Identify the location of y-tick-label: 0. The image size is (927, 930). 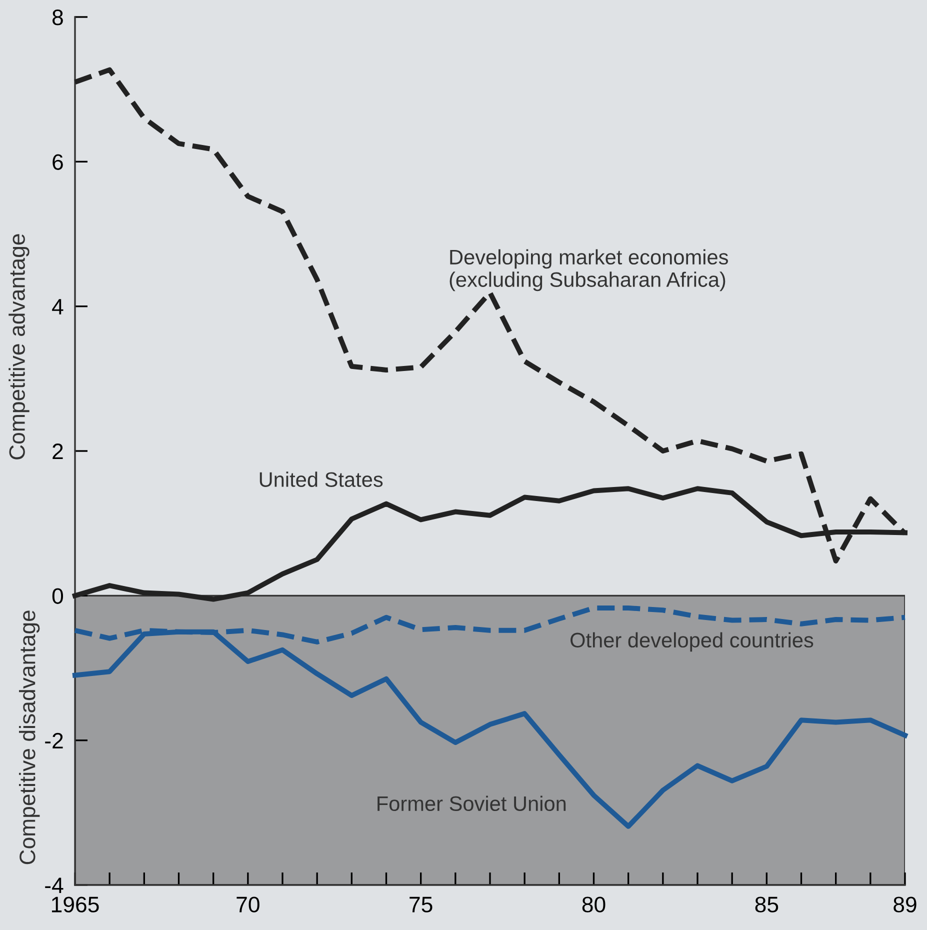
(58, 596).